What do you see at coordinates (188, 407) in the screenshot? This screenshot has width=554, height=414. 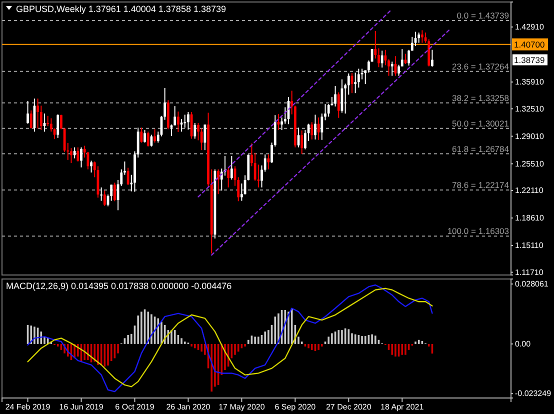 I see `x-tick-label: 26 Jan 2020` at bounding box center [188, 407].